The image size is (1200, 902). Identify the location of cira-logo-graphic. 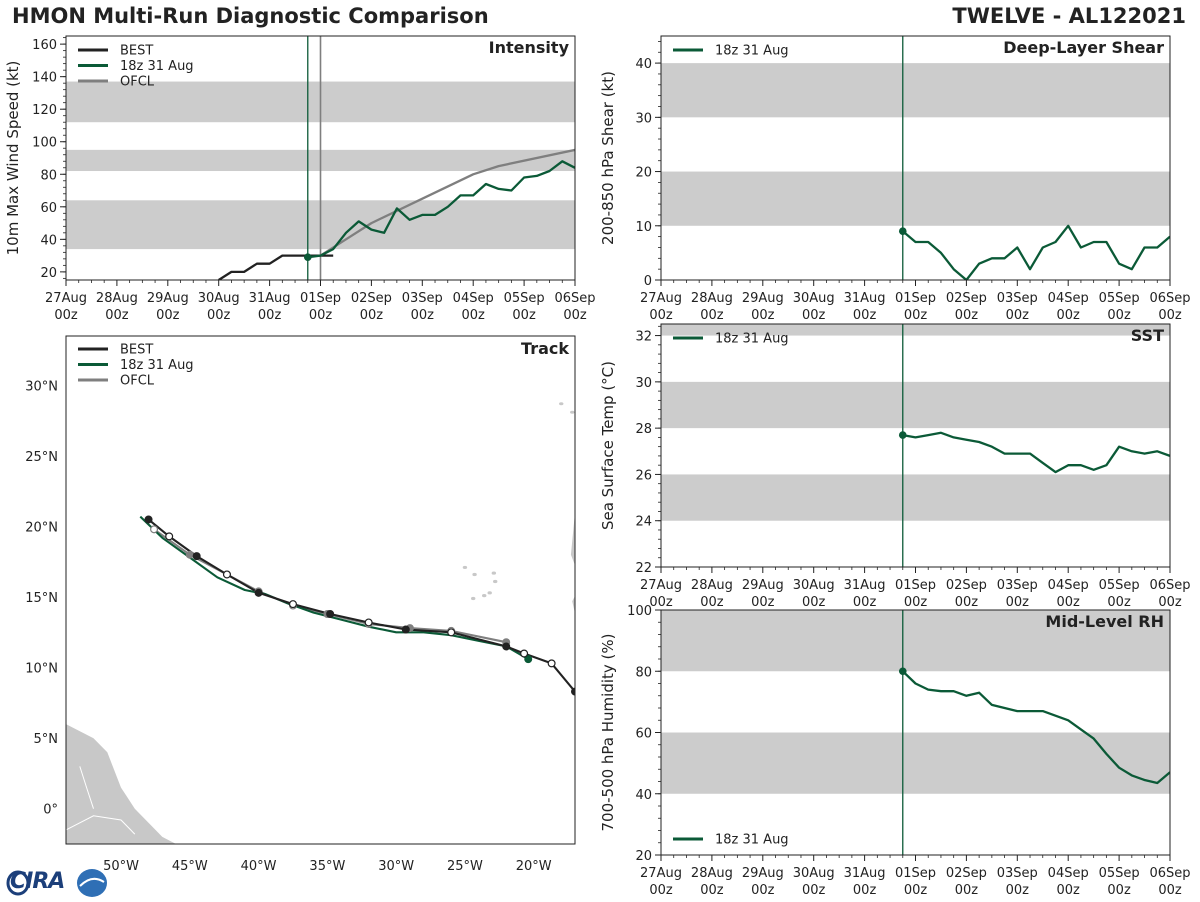
(56, 883).